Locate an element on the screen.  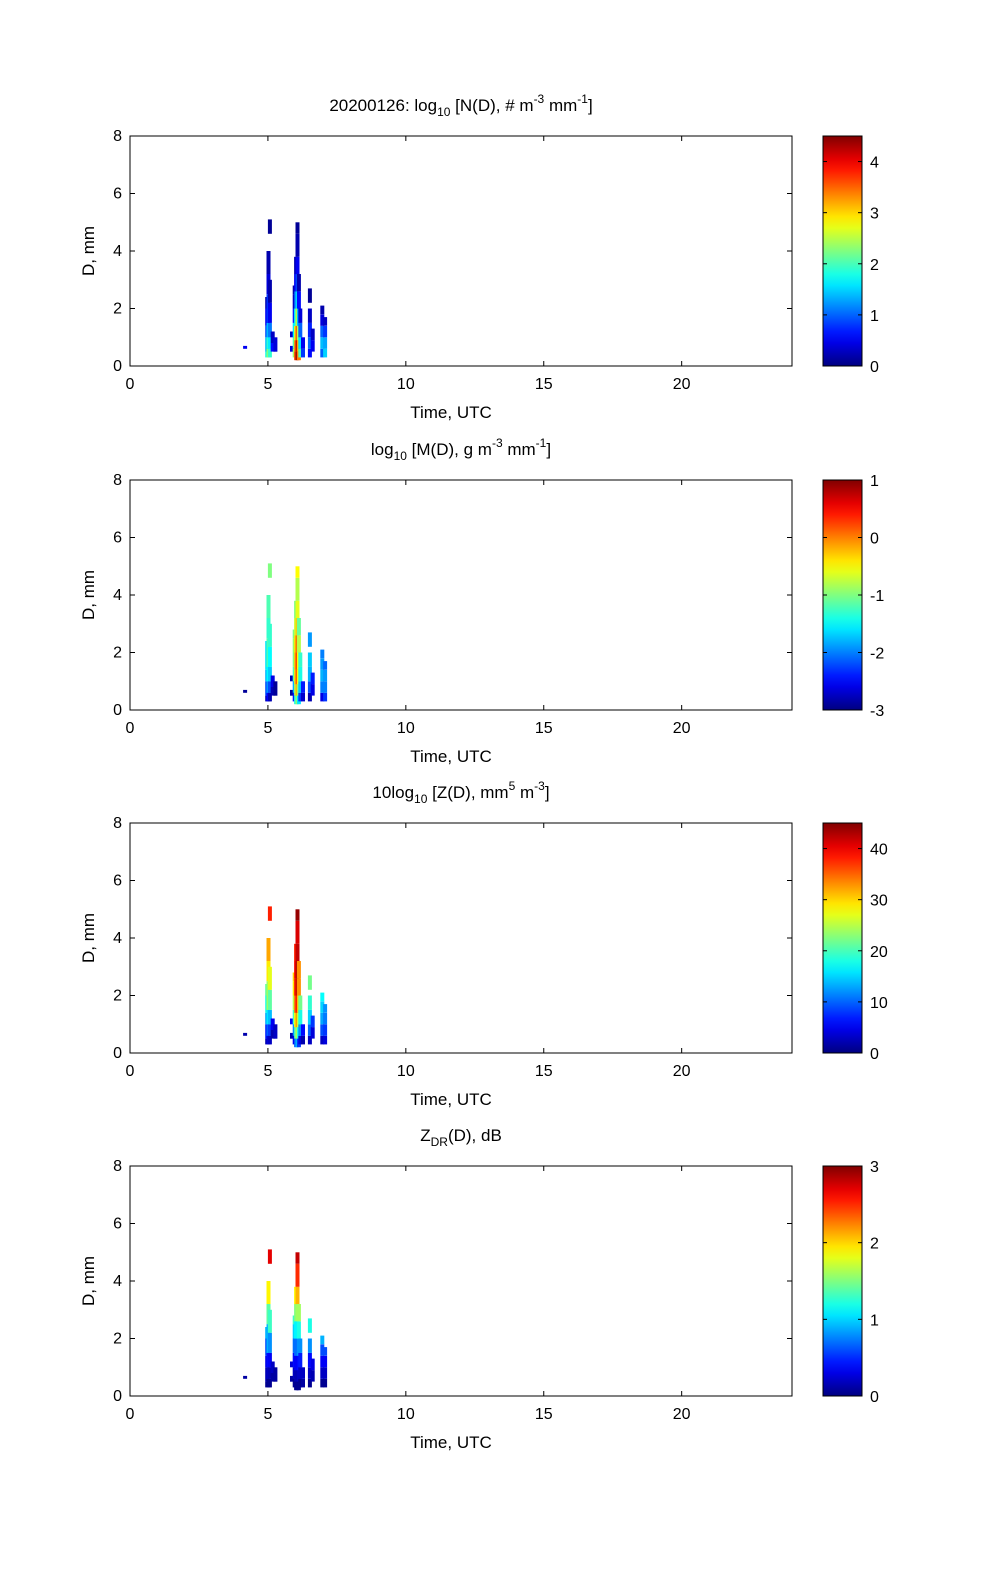
chart-title: log10​ [M(D), g m-3​ mm-1​] is located at coordinates (461, 449).